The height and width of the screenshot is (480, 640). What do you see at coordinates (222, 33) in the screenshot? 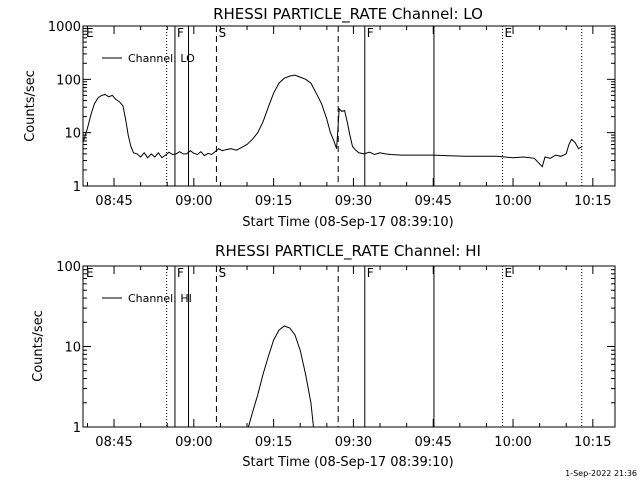
I see `lo-marker-label-s-4: S` at bounding box center [222, 33].